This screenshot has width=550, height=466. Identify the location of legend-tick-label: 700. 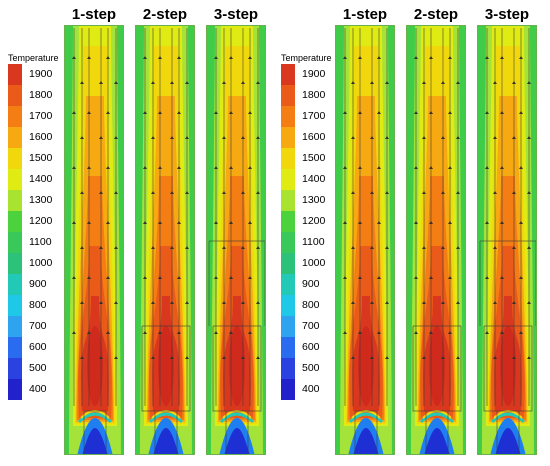
(38, 326).